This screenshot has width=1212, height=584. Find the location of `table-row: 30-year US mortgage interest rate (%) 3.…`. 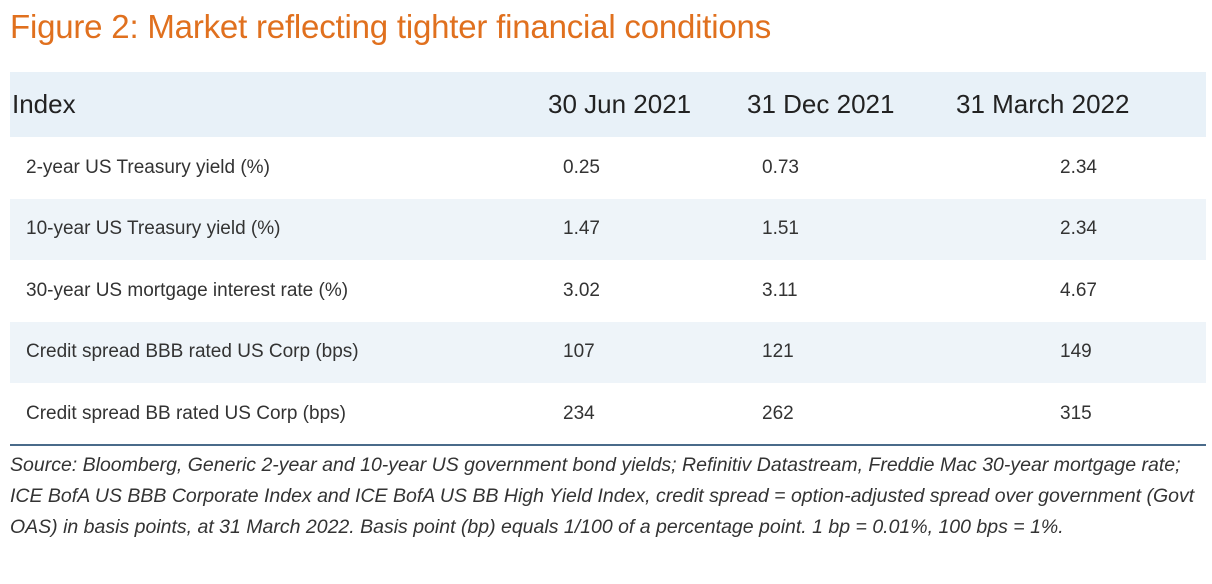

table-row: 30-year US mortgage interest rate (%) 3.… is located at coordinates (608, 291).